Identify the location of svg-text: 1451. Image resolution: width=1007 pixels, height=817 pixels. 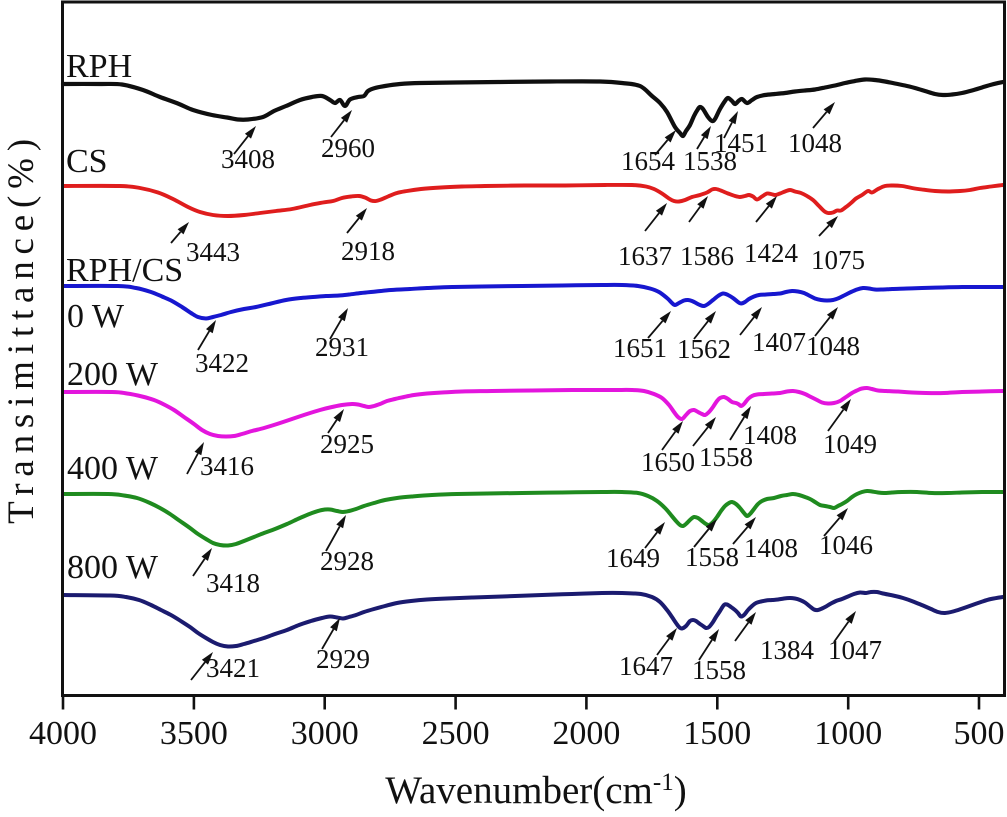
(741, 143).